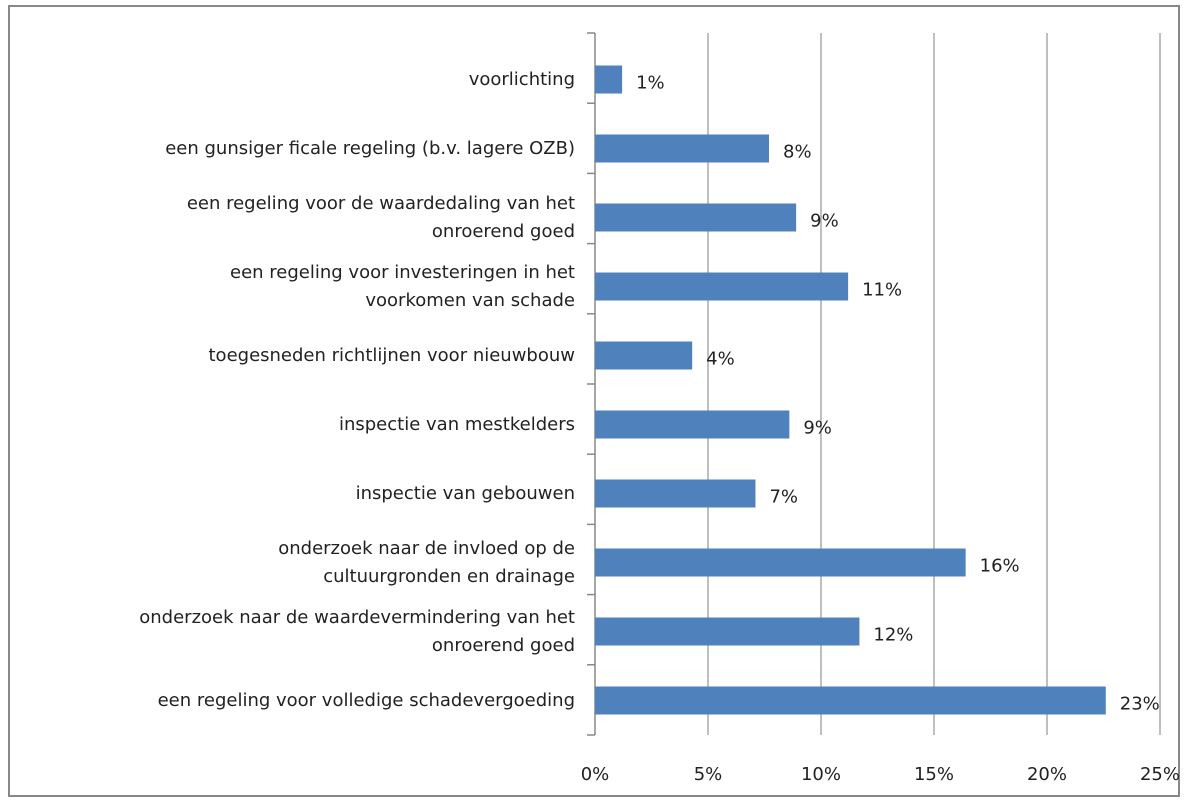 The image size is (1184, 801). Describe the element at coordinates (1160, 774) in the screenshot. I see `x-tick-label: 25%` at that location.